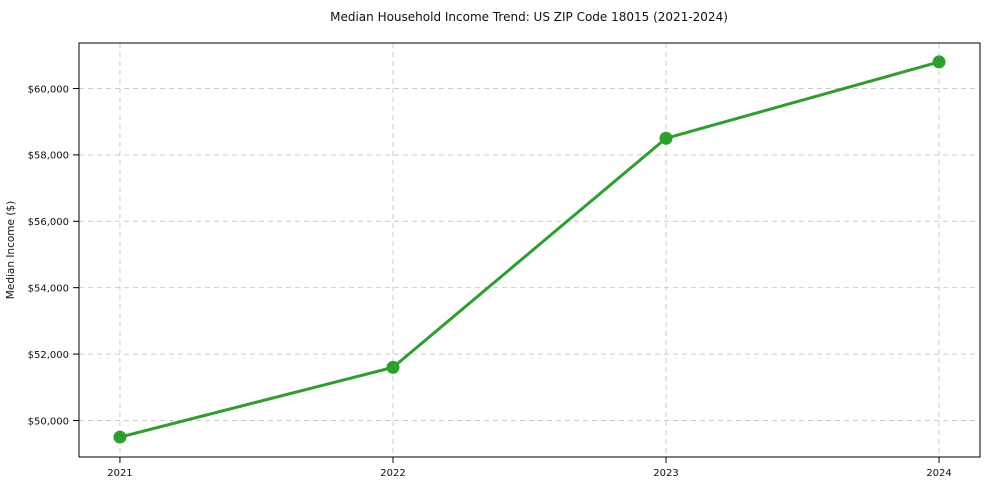 The height and width of the screenshot is (490, 989). I want to click on y-axis-label: Median Income ($), so click(11, 250).